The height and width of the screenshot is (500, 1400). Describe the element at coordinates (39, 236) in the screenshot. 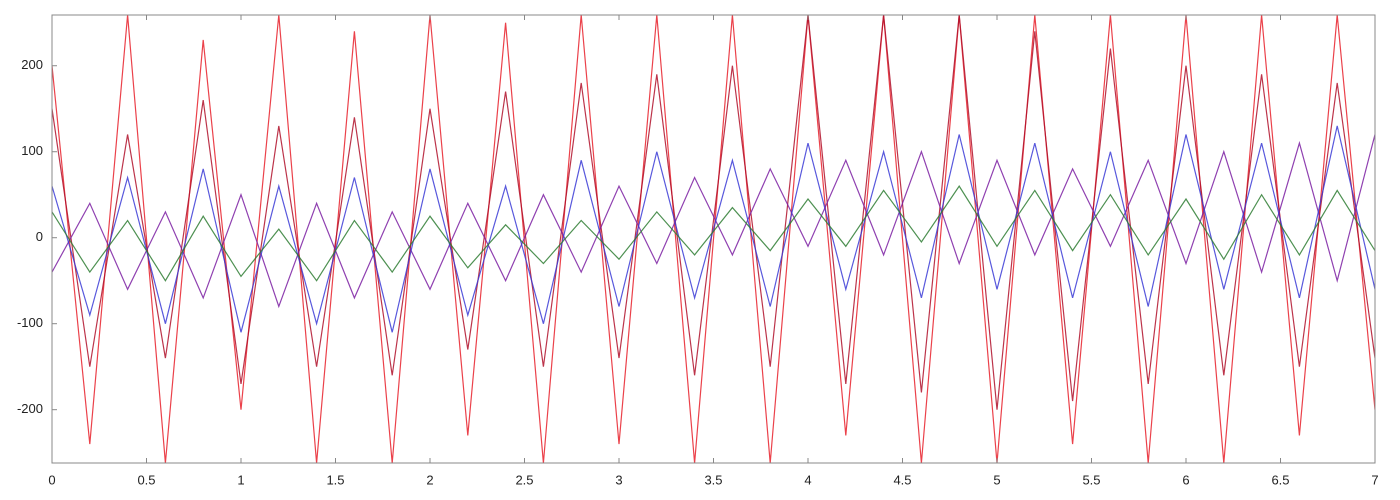

I see `y-tick-label: 0` at that location.